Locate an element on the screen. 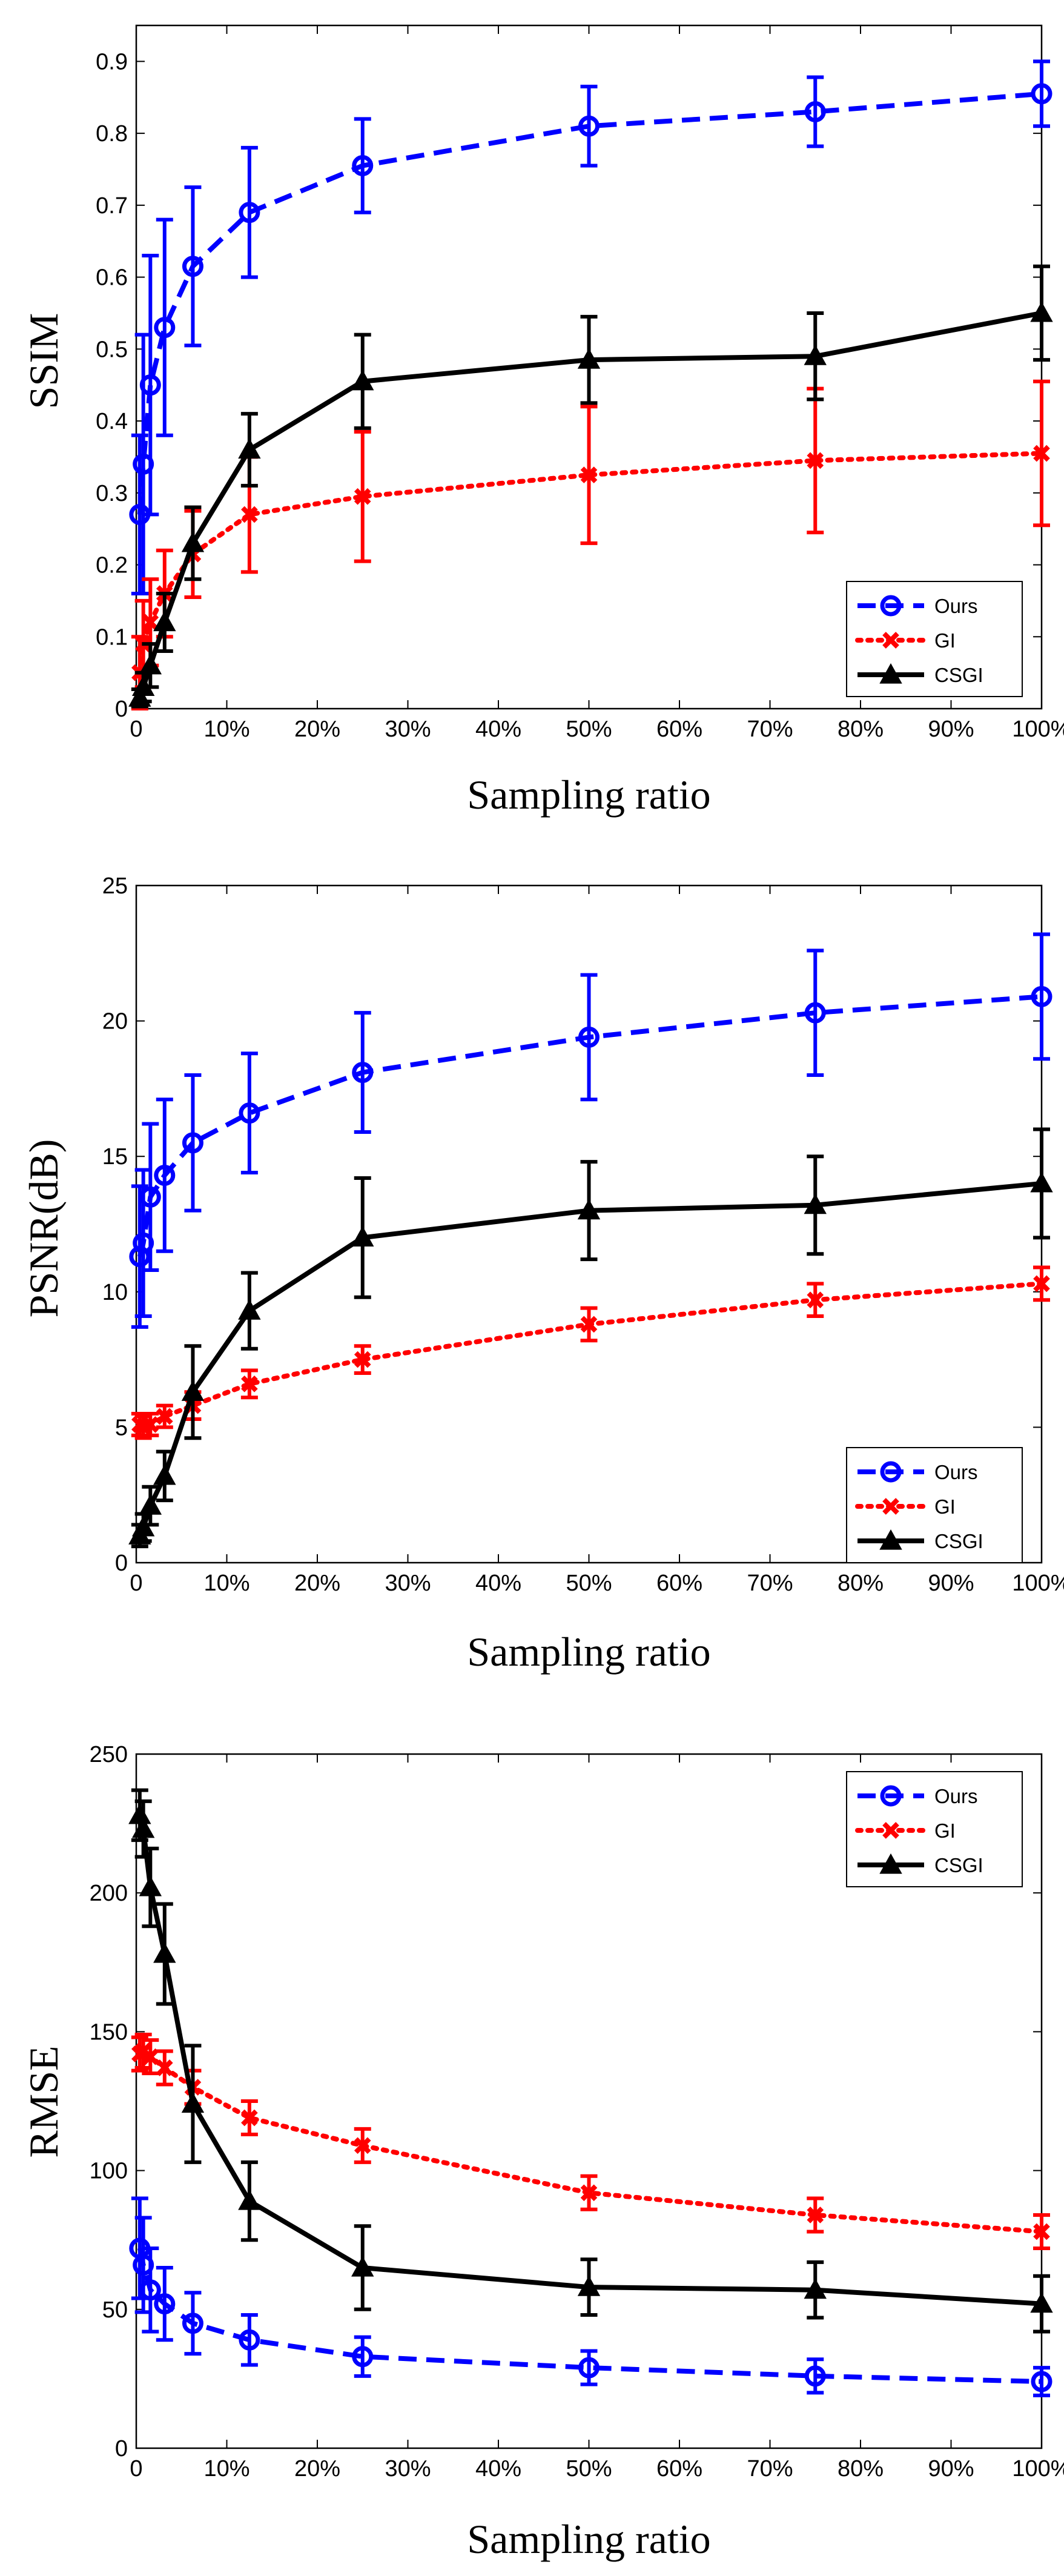 This screenshot has width=1064, height=2576. x-tick-label: 80% is located at coordinates (861, 2469).